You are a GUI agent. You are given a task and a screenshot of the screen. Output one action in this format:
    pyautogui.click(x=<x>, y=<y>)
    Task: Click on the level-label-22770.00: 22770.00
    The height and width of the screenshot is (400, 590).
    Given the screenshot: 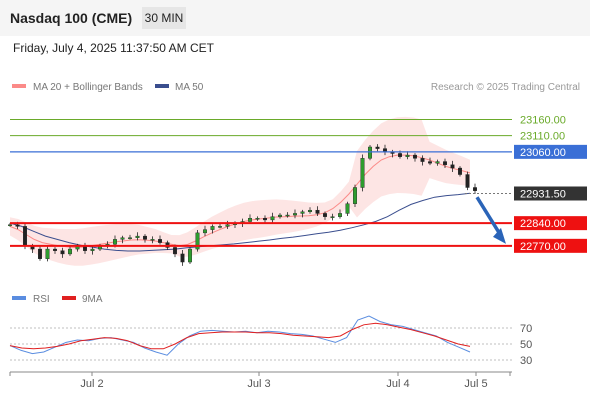 What is the action you would take?
    pyautogui.click(x=543, y=247)
    